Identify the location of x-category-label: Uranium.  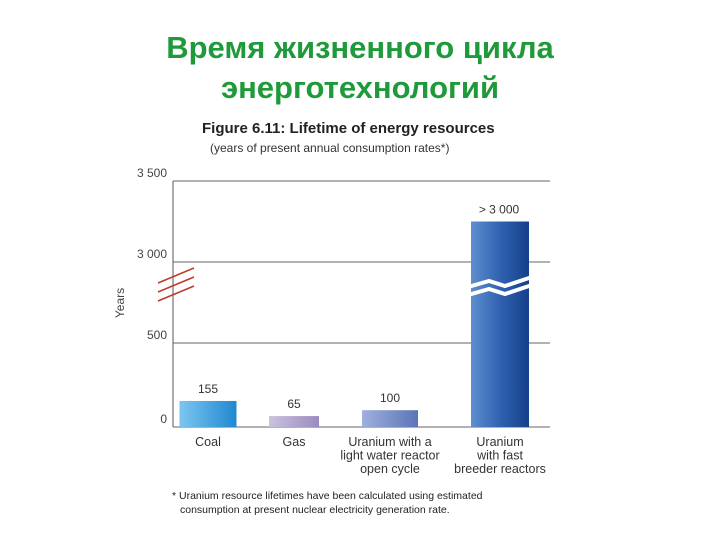
(499, 442).